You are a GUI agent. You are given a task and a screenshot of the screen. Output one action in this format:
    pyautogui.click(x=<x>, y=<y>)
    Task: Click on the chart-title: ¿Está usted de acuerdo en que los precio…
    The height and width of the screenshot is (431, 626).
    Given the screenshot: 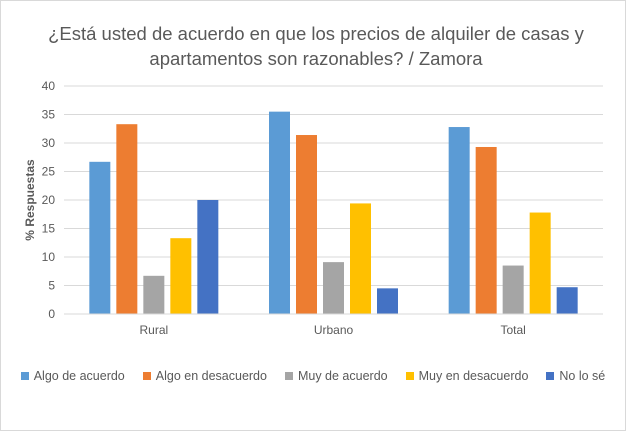 What is the action you would take?
    pyautogui.click(x=316, y=46)
    